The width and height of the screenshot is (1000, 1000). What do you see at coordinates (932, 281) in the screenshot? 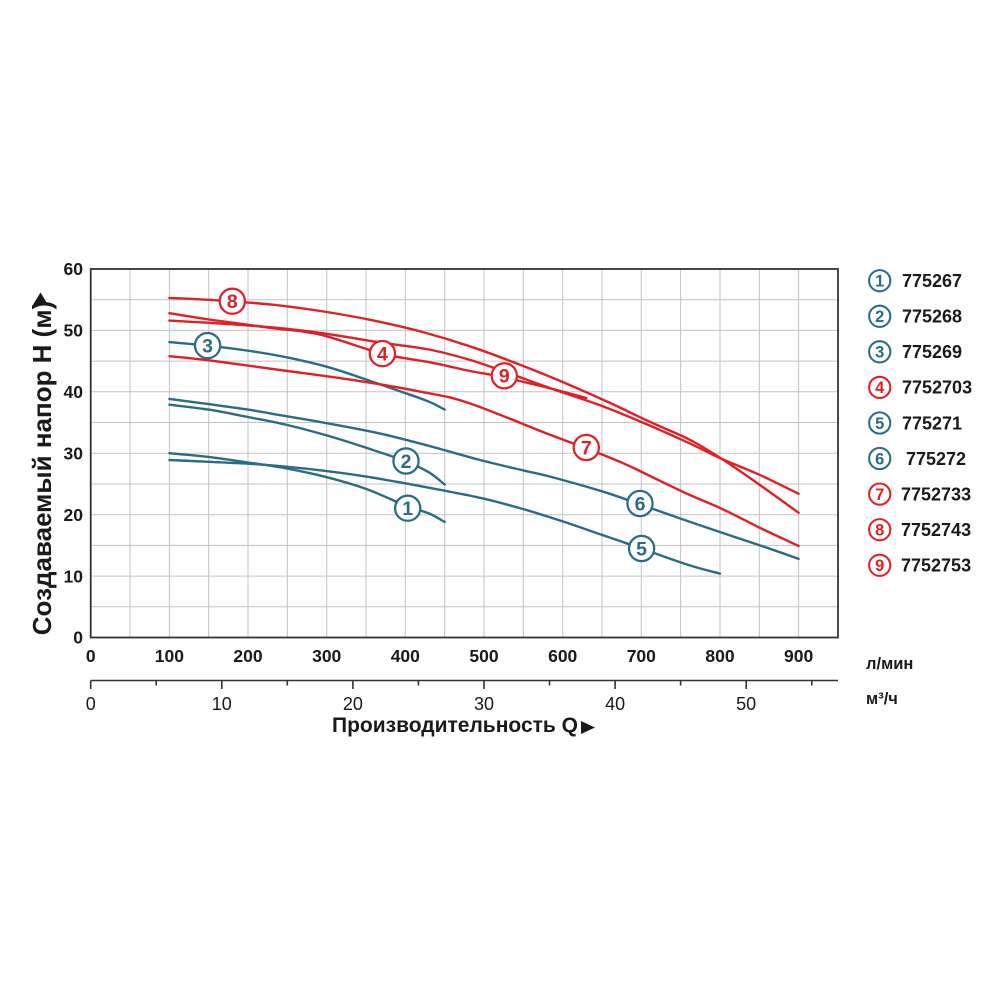
I see `svg-text: 775267` at bounding box center [932, 281].